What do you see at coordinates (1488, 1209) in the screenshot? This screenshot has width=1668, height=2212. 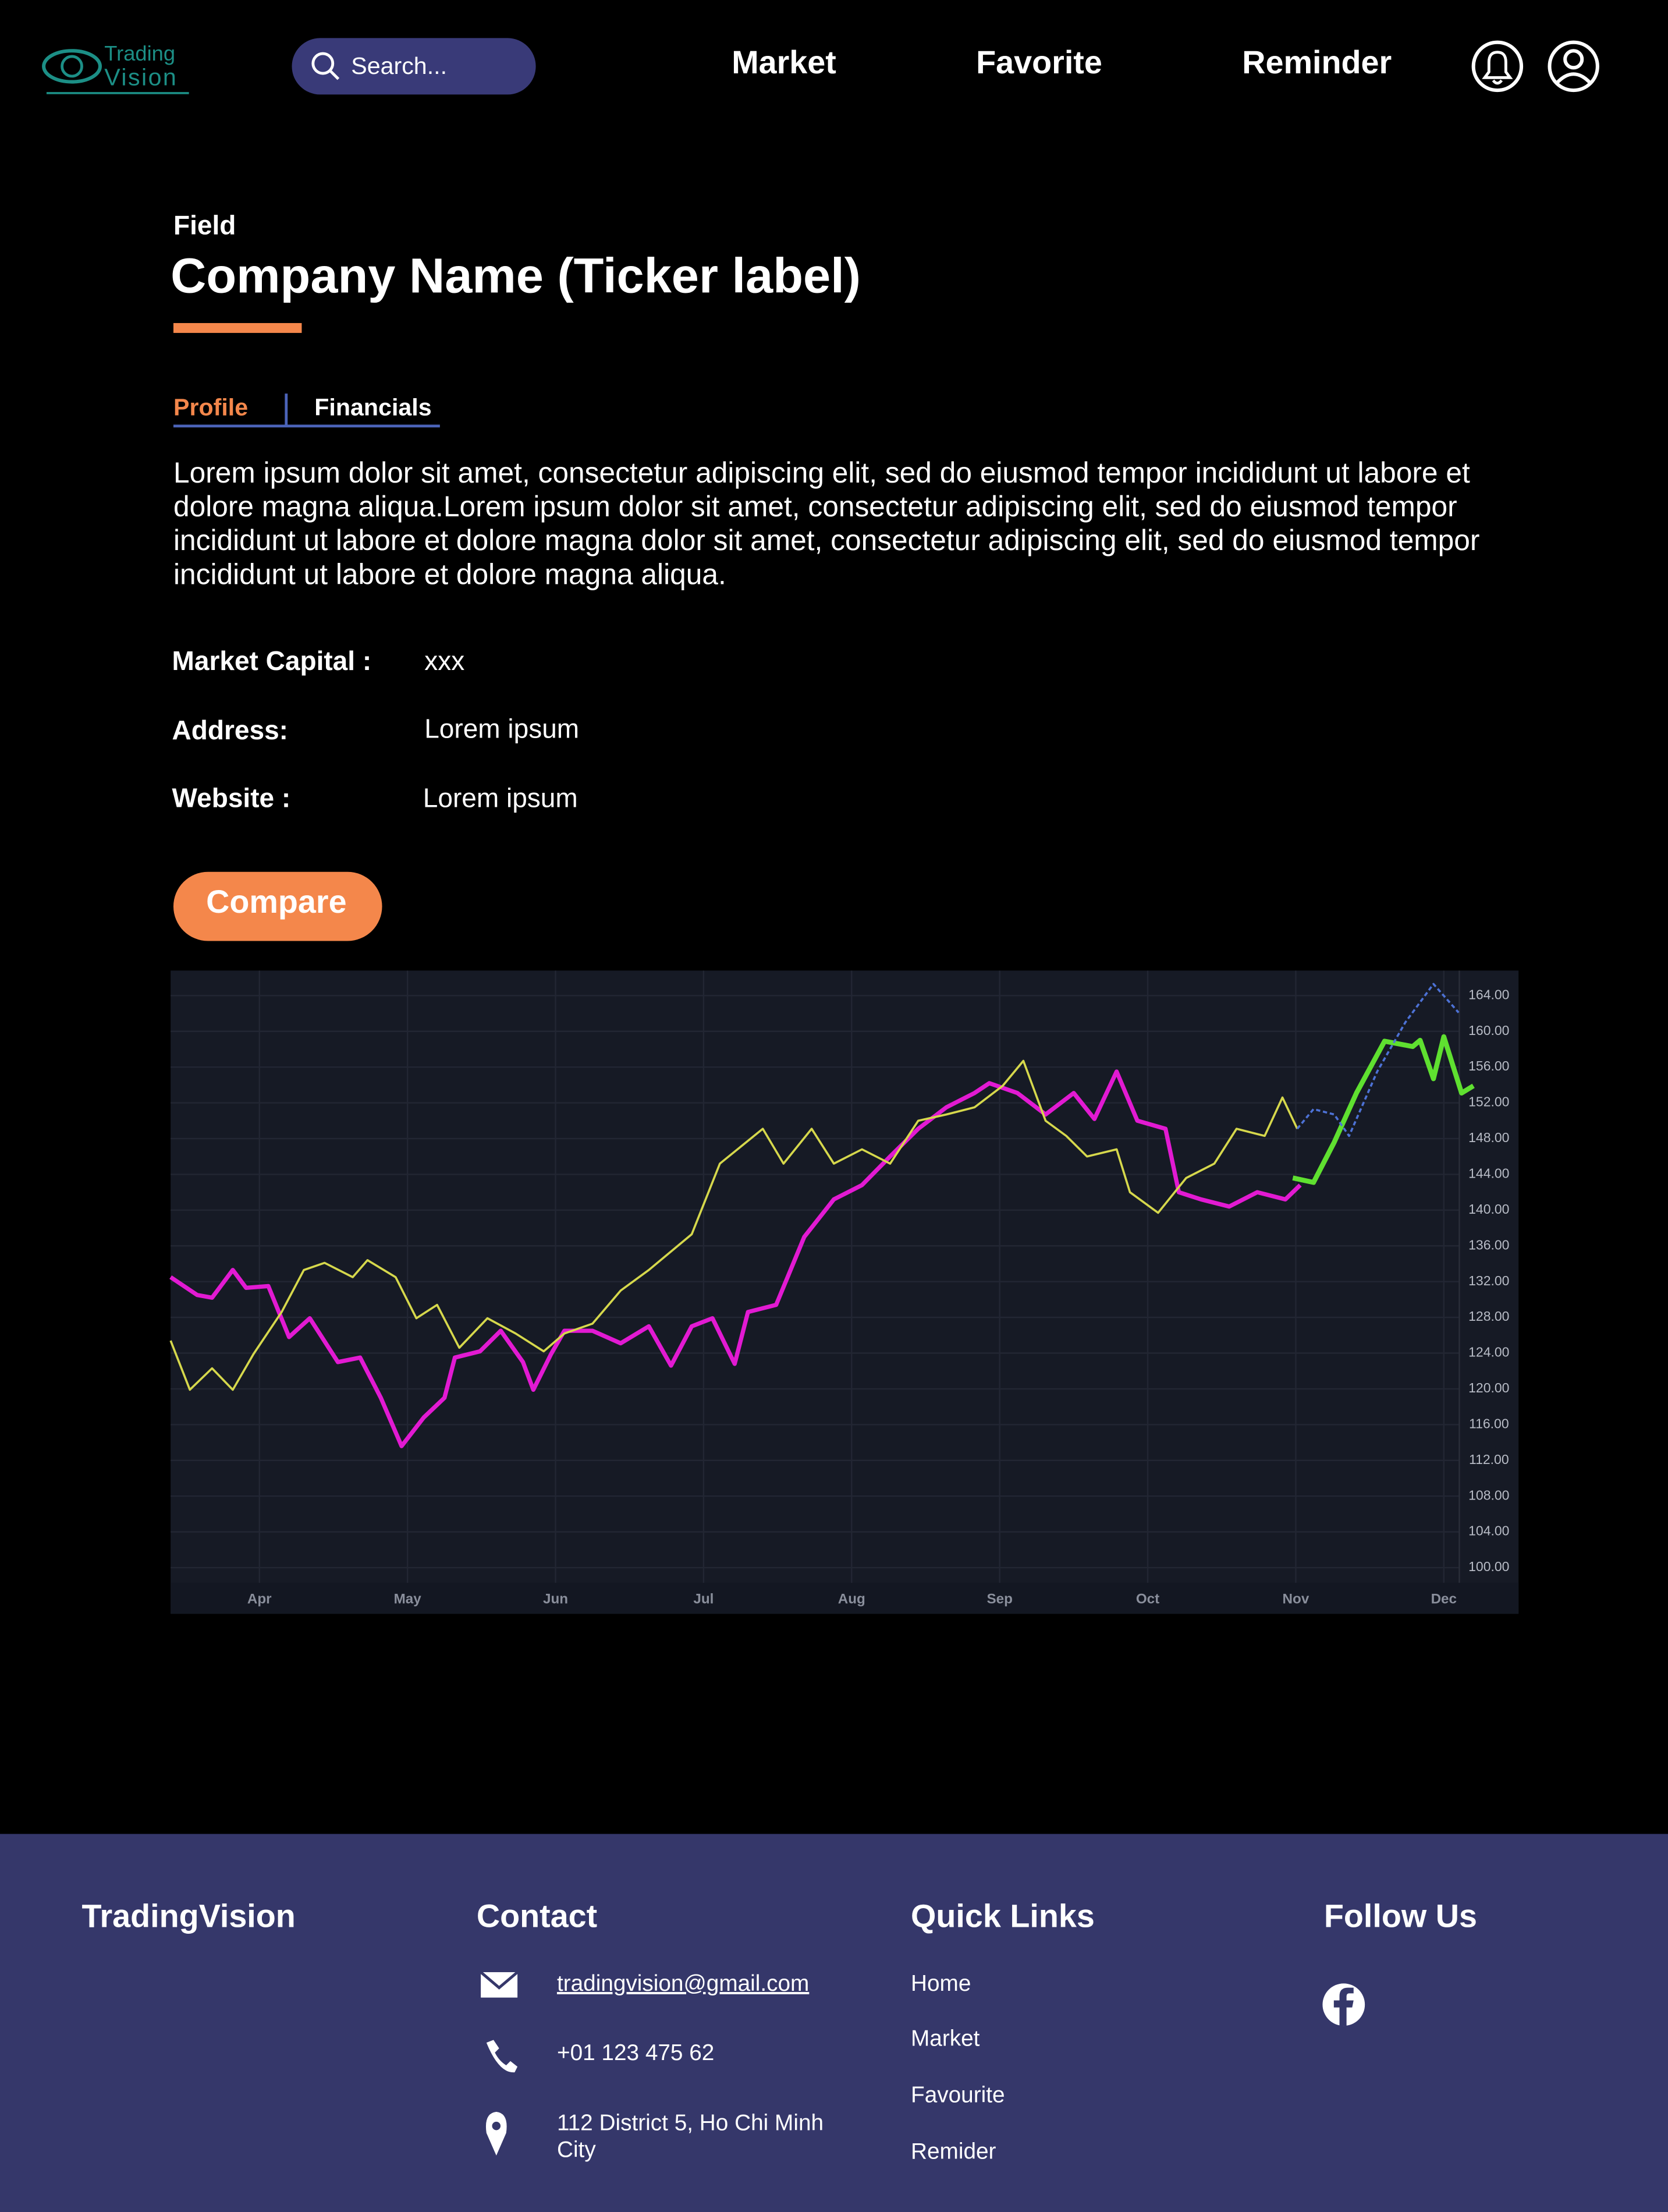 I see `y-tick-label: 140.00` at bounding box center [1488, 1209].